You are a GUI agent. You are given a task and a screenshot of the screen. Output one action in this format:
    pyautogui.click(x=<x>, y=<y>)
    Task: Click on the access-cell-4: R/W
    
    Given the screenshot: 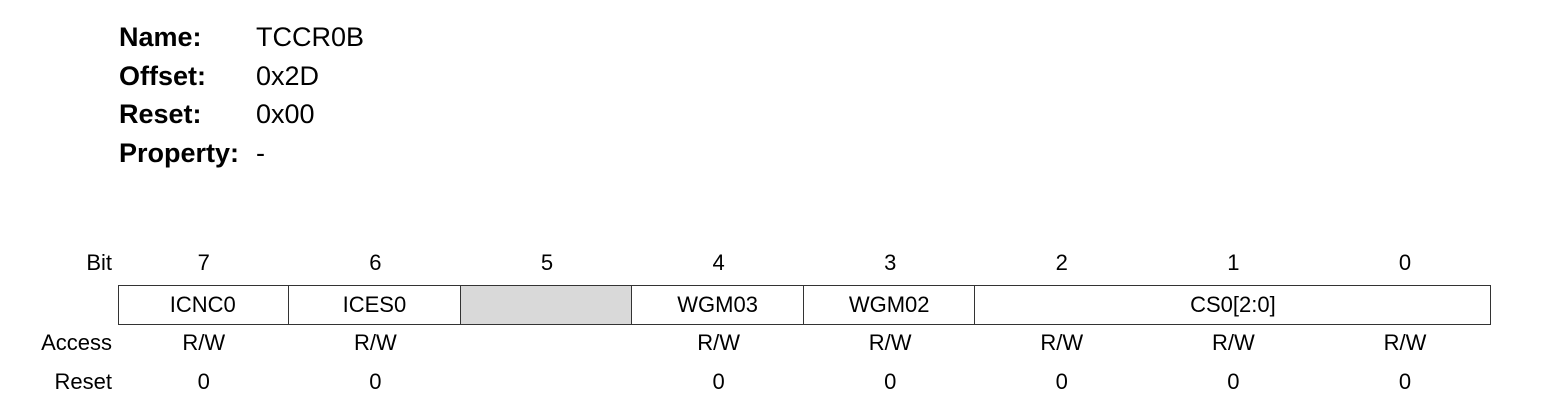 What is the action you would take?
    pyautogui.click(x=890, y=342)
    